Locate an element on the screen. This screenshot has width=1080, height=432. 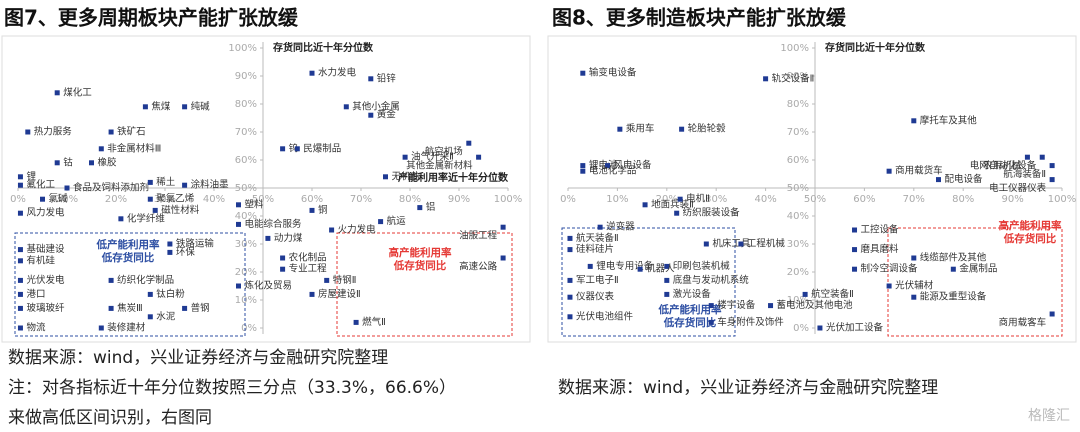
point-label: 光伏辅材 is located at coordinates (914, 286).